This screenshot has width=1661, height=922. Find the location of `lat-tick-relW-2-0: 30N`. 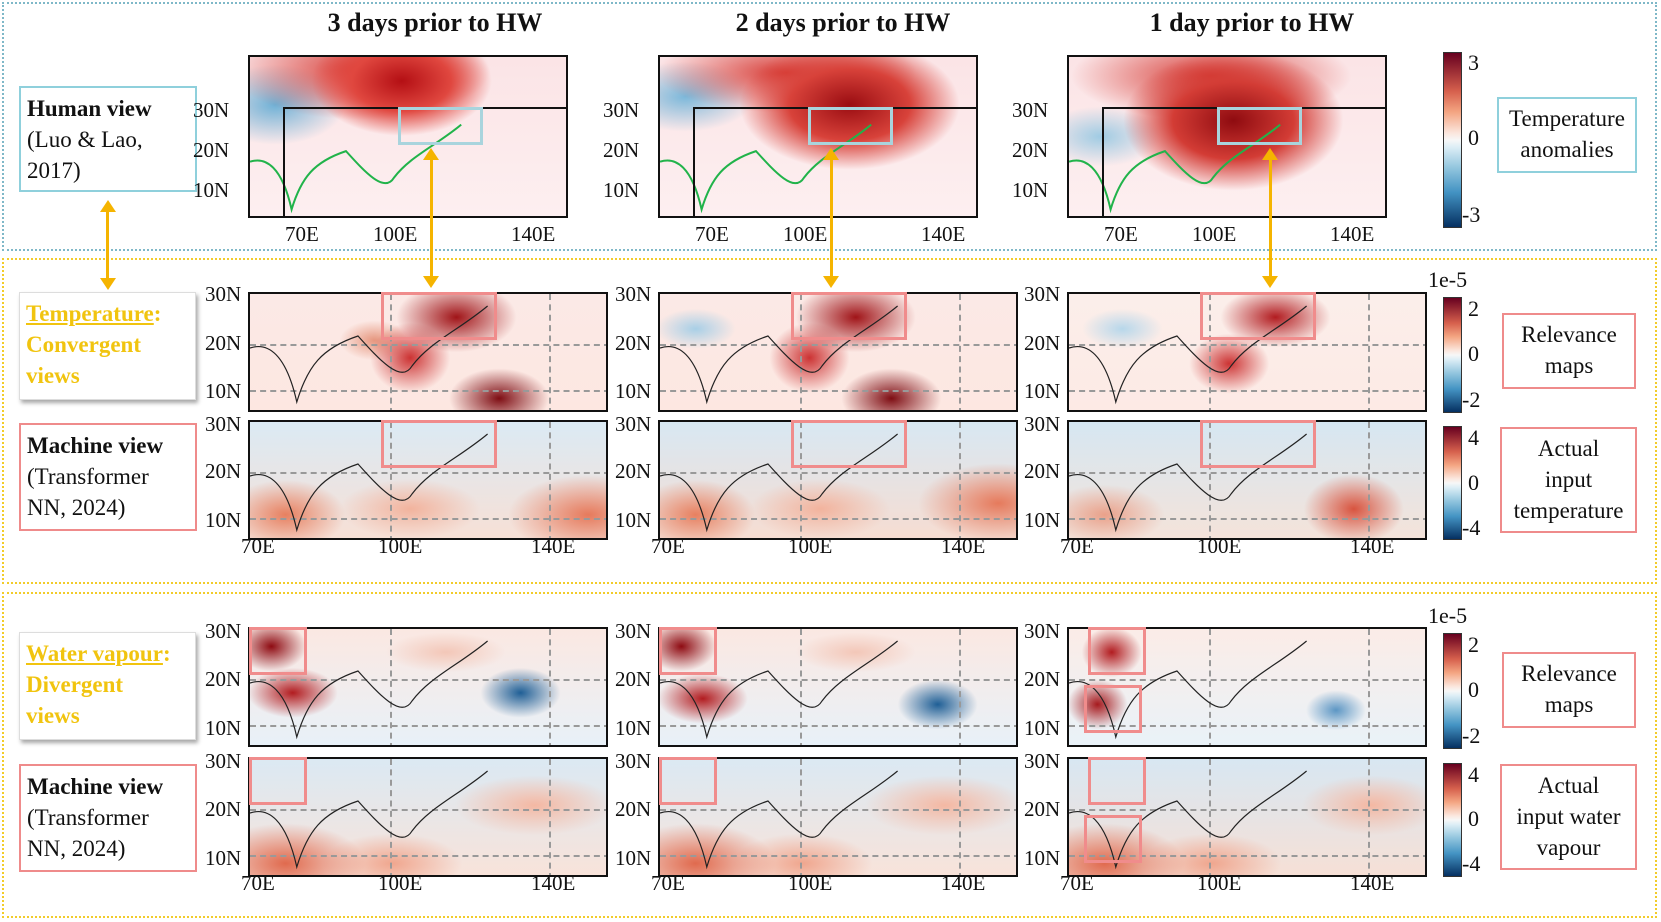

lat-tick-relW-2-0: 30N is located at coordinates (1042, 631).